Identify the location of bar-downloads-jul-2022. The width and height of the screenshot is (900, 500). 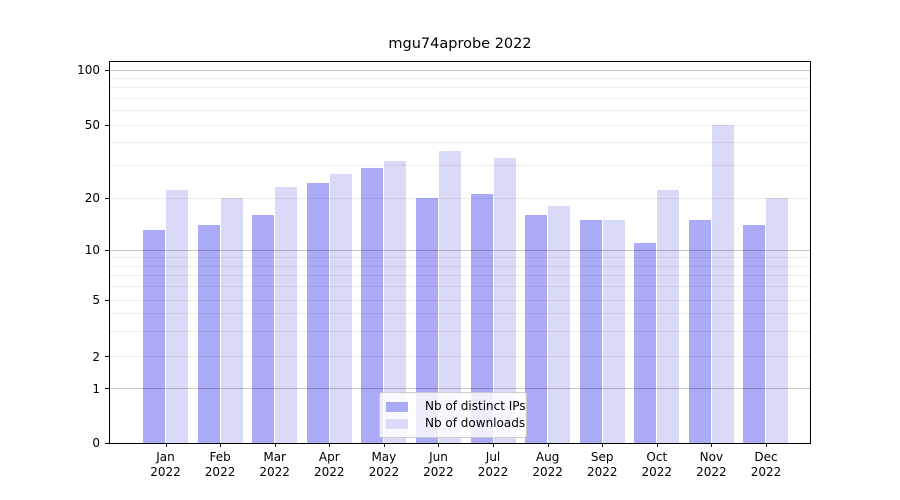
(504, 300).